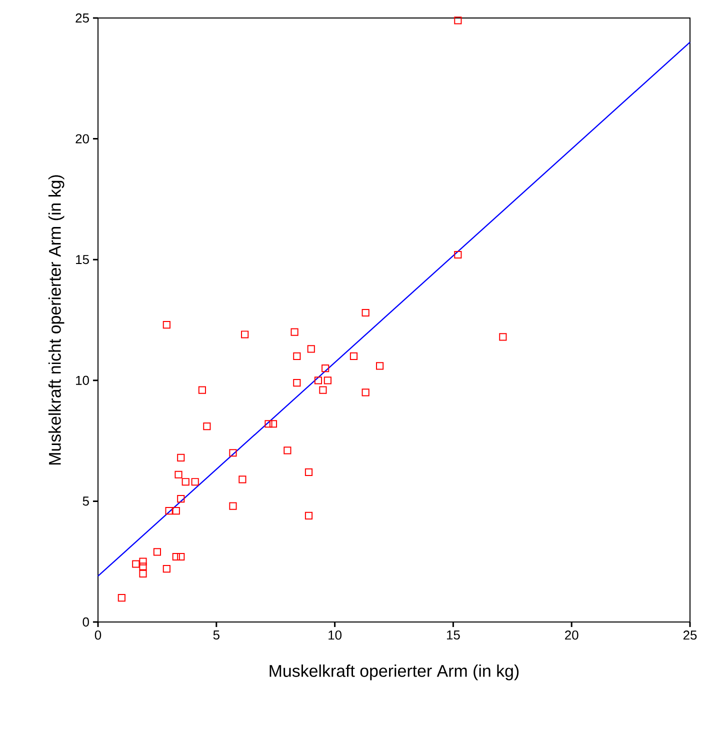 The width and height of the screenshot is (707, 733). Describe the element at coordinates (82, 18) in the screenshot. I see `y-tick-label: 25` at that location.